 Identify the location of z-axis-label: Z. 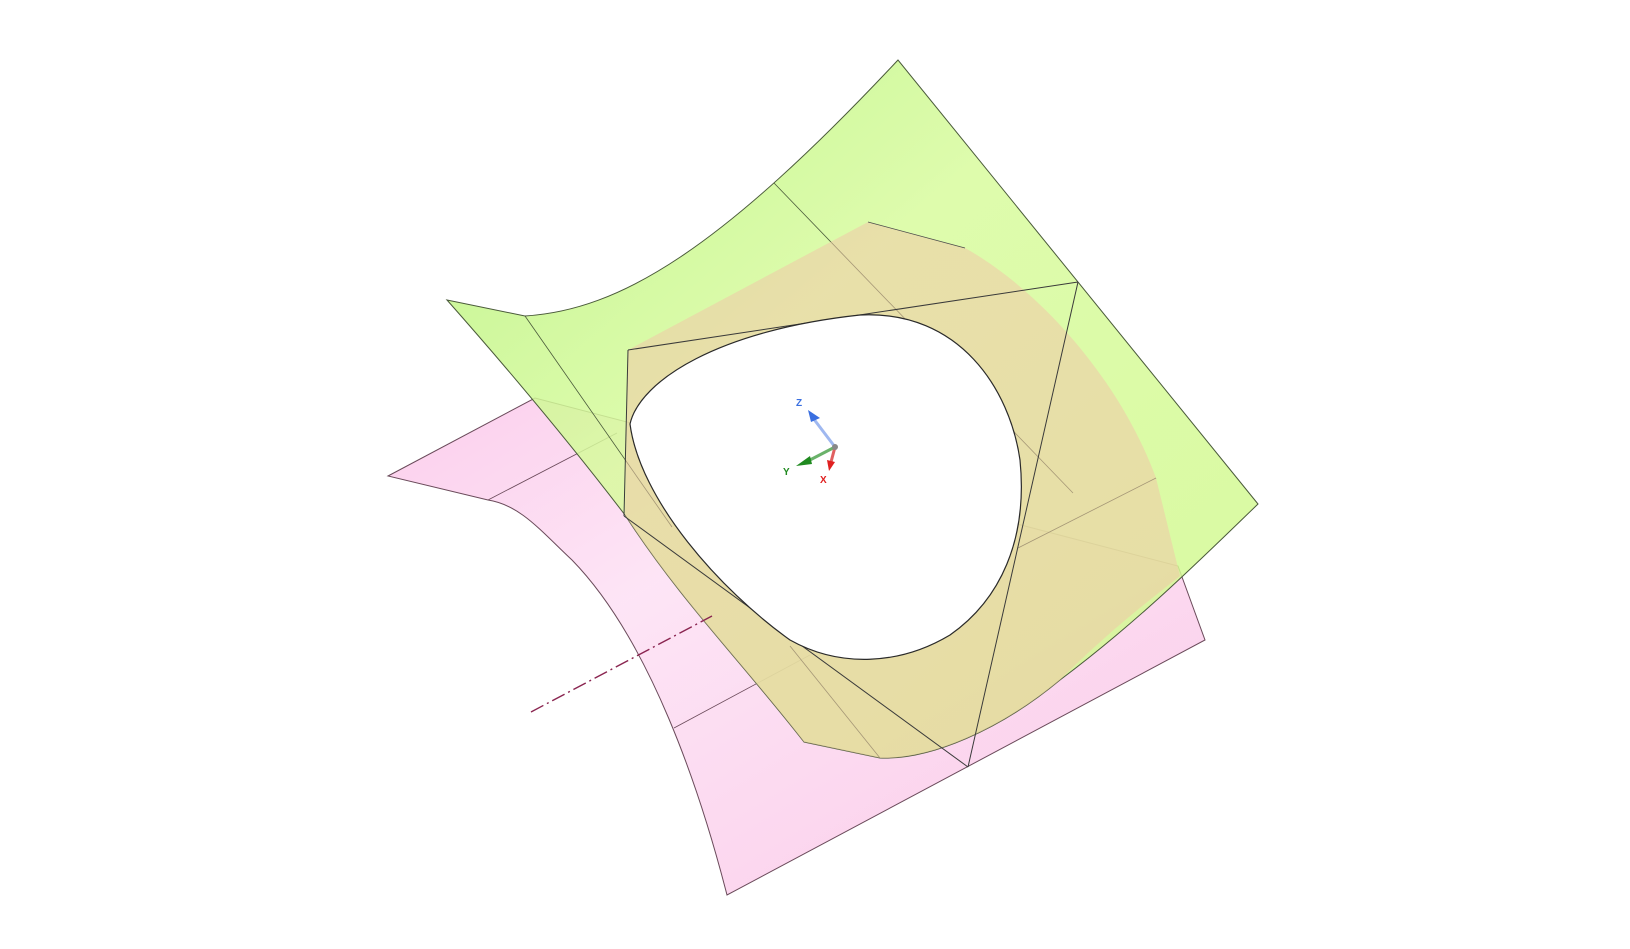
(799, 403).